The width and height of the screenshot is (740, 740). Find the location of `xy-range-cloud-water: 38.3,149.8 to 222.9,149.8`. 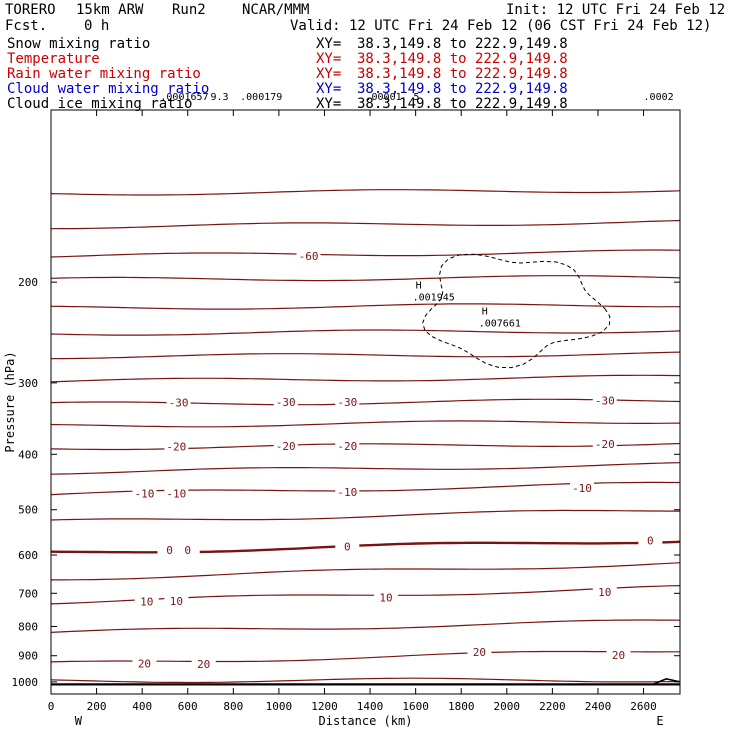

xy-range-cloud-water: 38.3,149.8 to 222.9,149.8 is located at coordinates (462, 89).